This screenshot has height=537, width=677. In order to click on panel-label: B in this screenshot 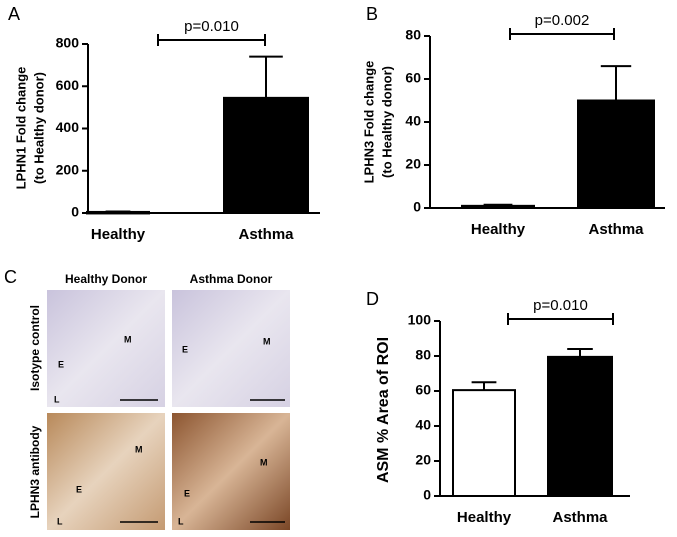, I will do `click(372, 14)`.